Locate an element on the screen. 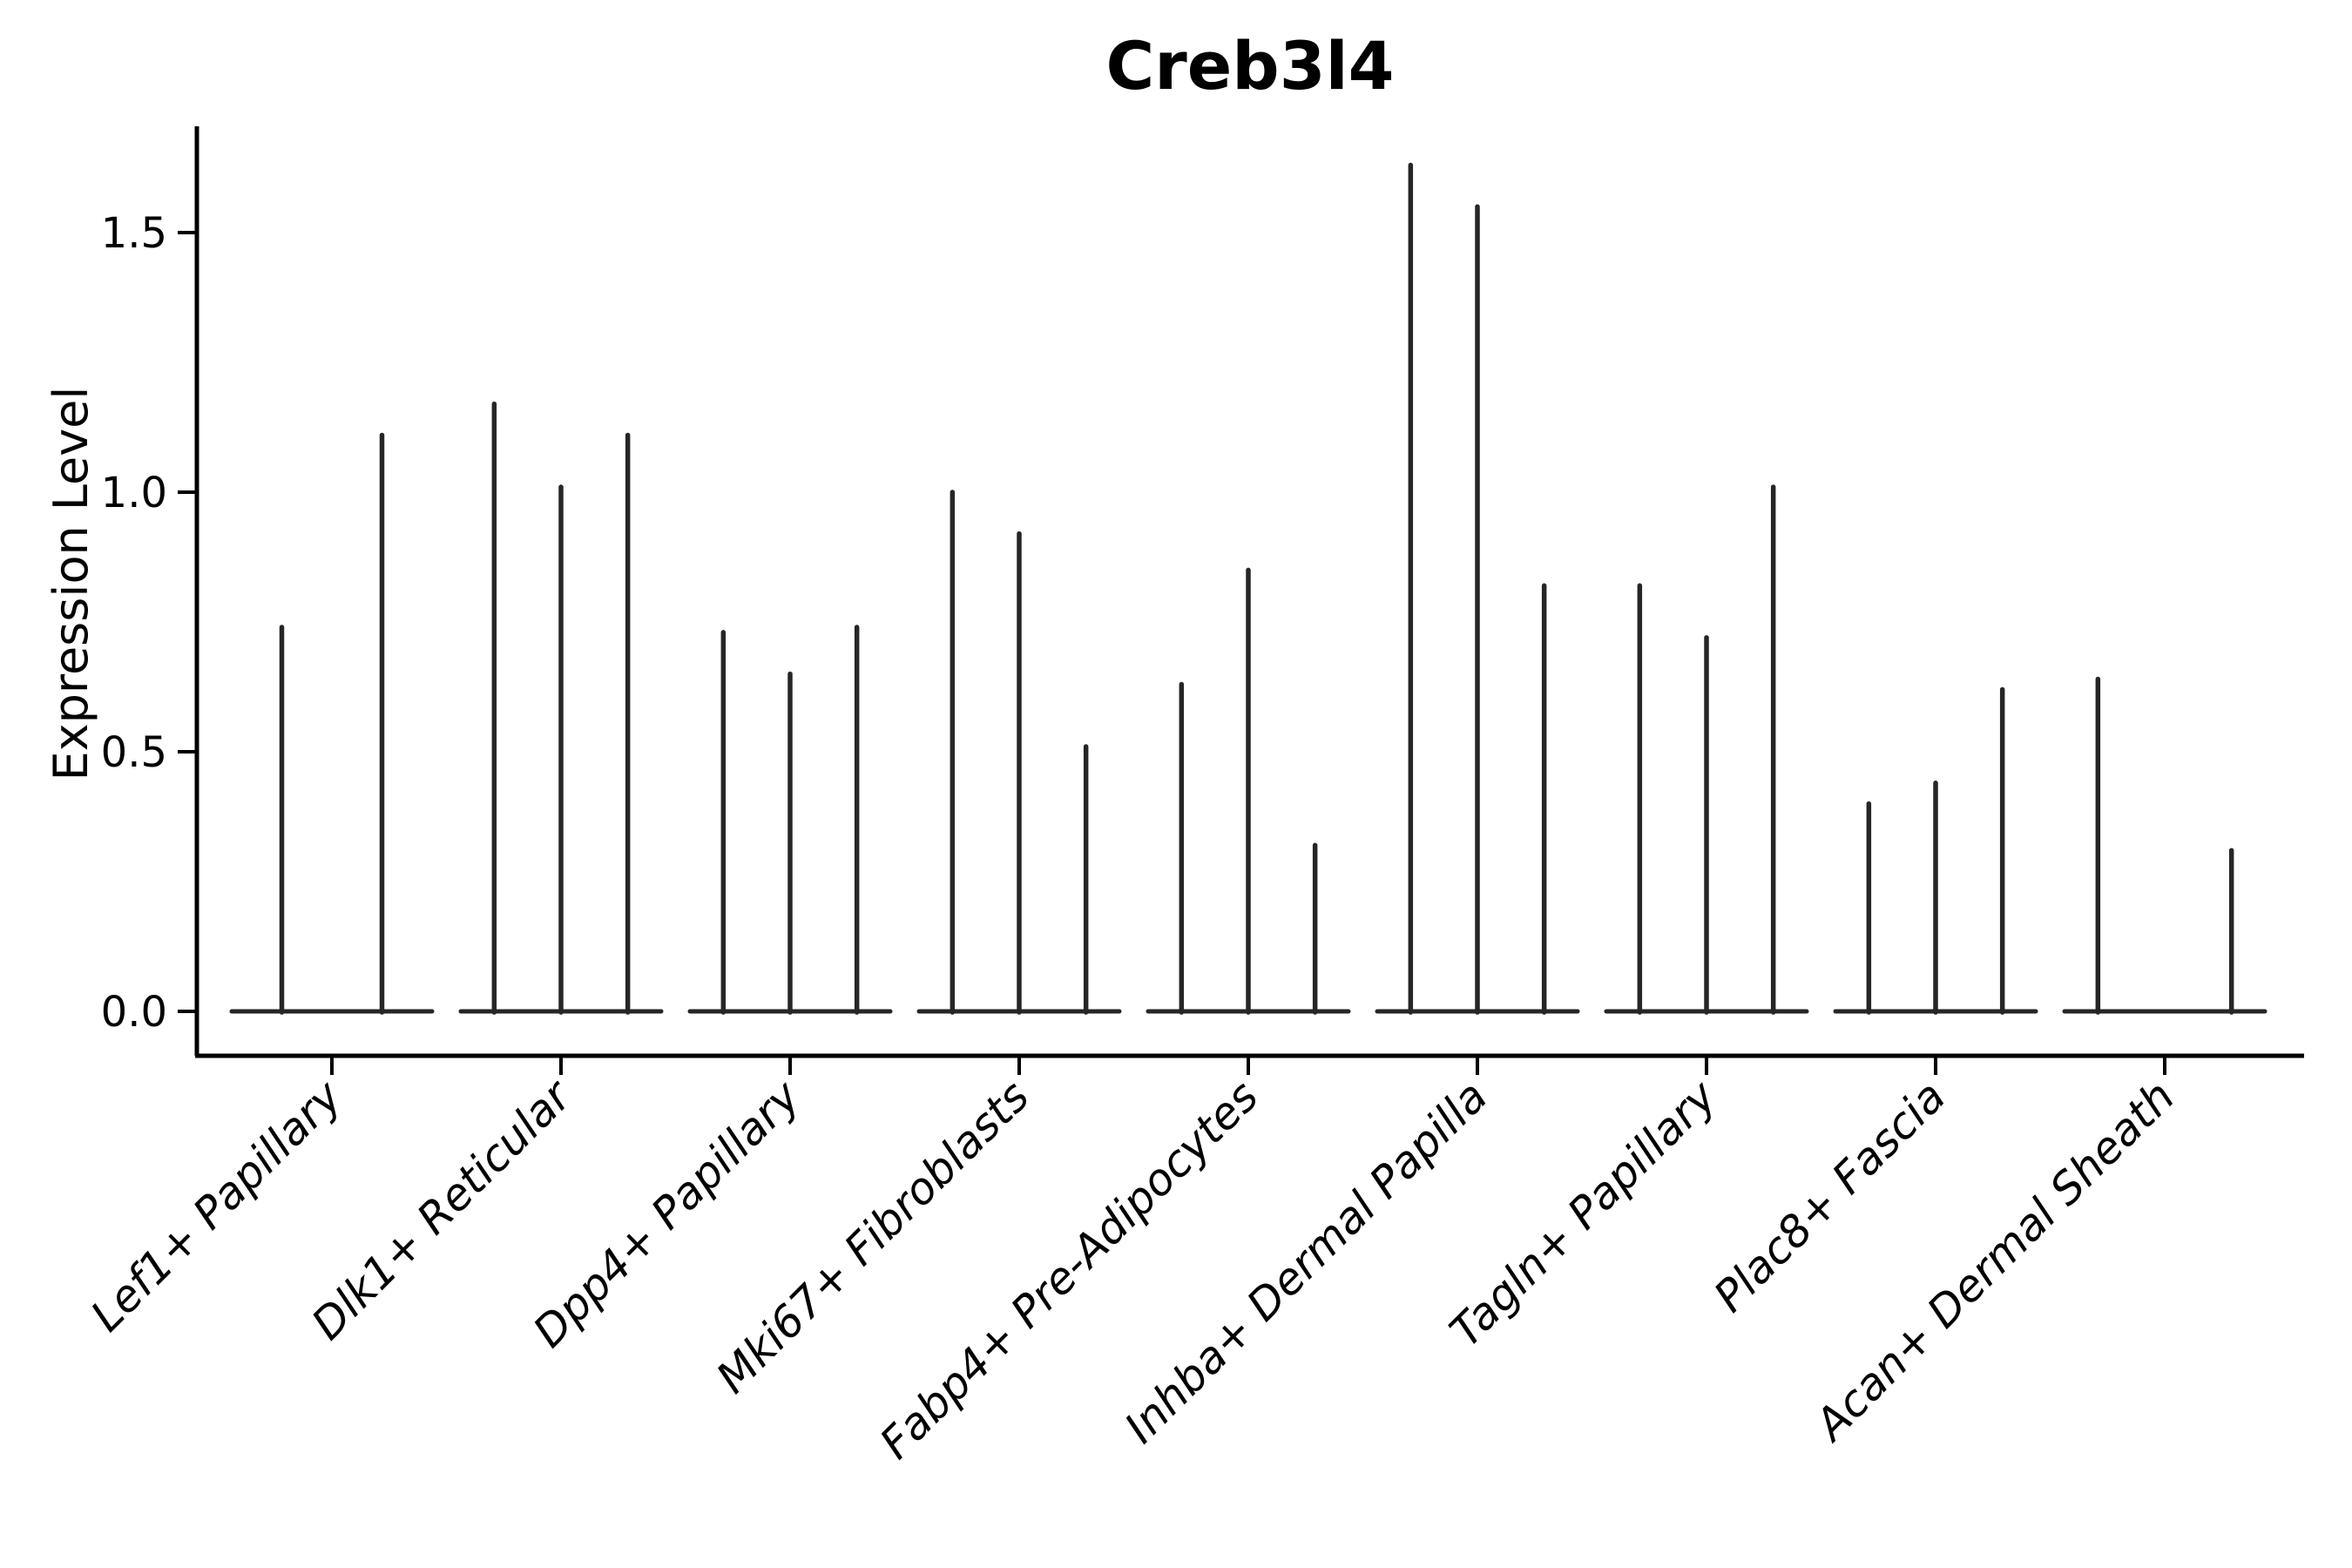  plot-title: Creb3l4 is located at coordinates (1250, 66).